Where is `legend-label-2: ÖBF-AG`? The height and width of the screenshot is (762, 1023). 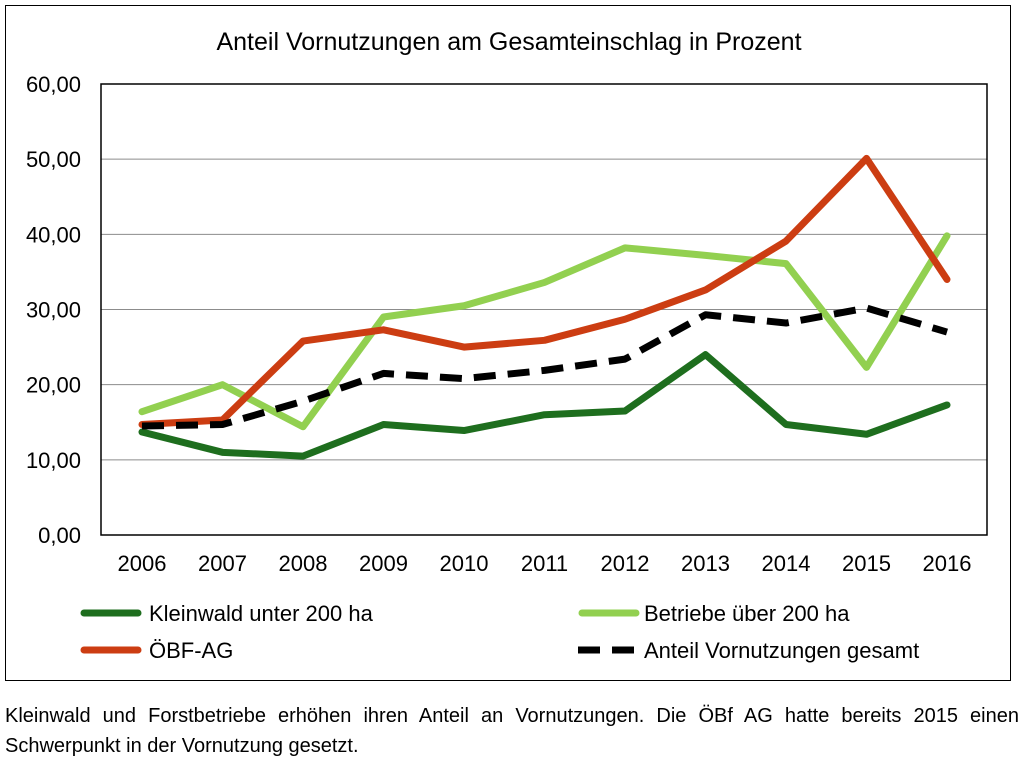 legend-label-2: ÖBF-AG is located at coordinates (191, 650).